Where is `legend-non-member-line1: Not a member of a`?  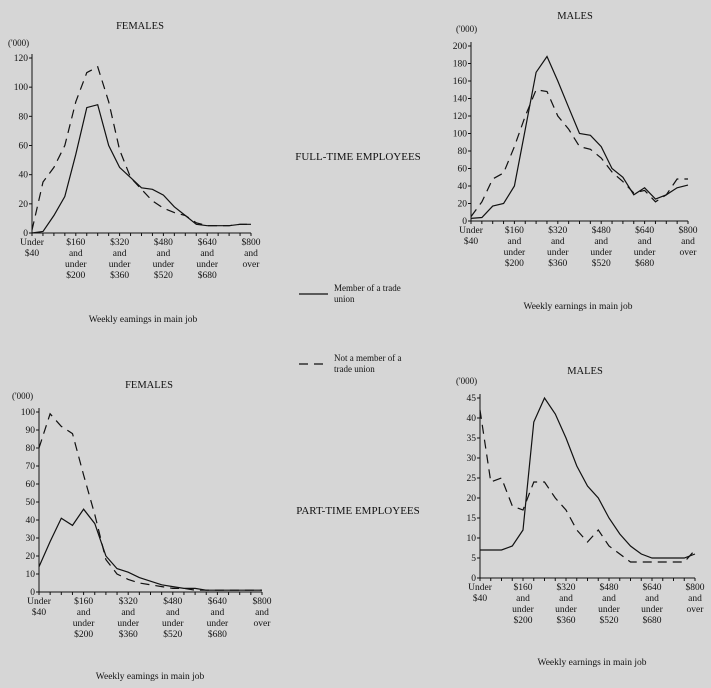 legend-non-member-line1: Not a member of a is located at coordinates (367, 358).